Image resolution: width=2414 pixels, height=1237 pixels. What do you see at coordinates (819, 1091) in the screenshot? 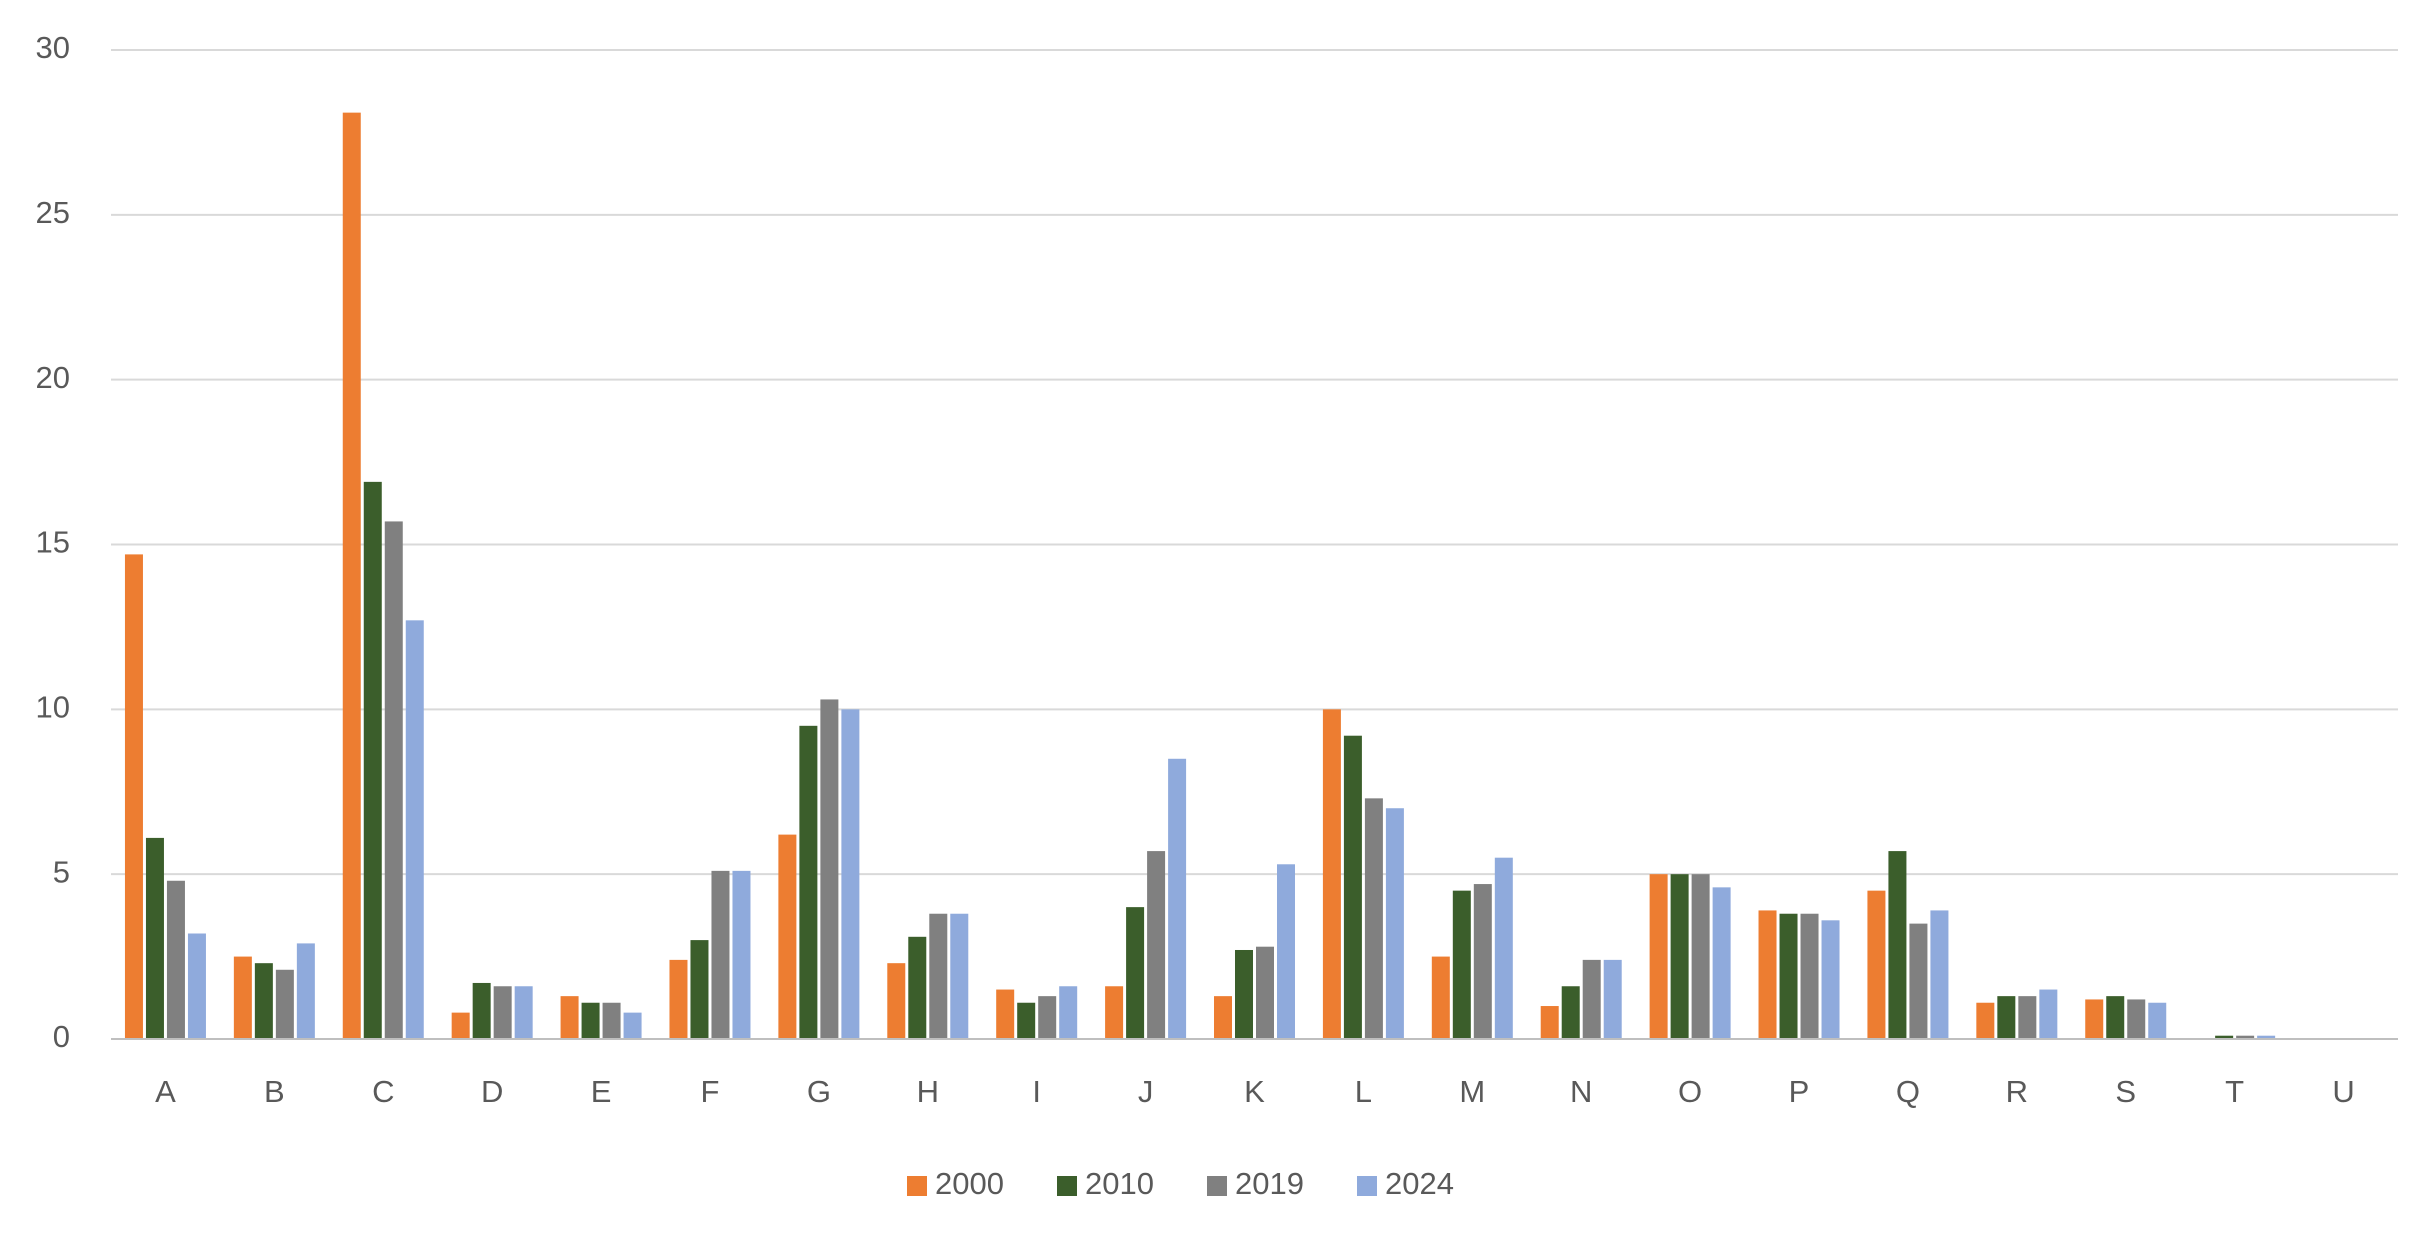
I see `x-tick-label: G` at bounding box center [819, 1091].